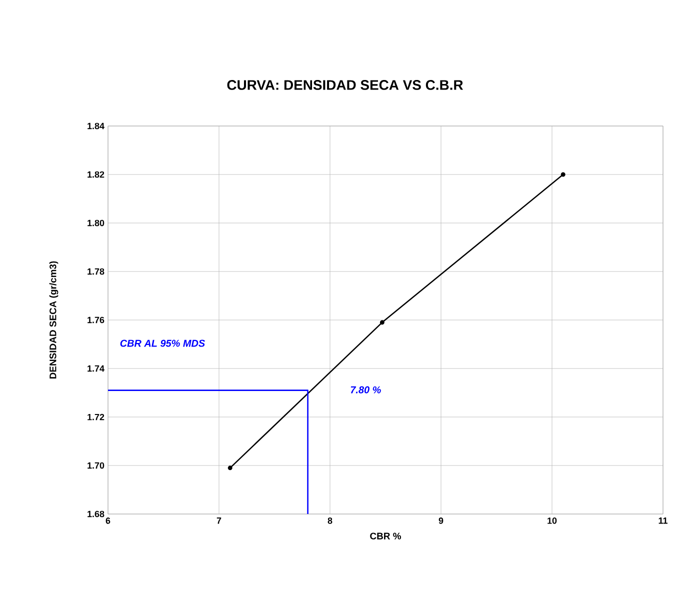 The width and height of the screenshot is (699, 594). Describe the element at coordinates (219, 521) in the screenshot. I see `x-tick-label: 7` at that location.